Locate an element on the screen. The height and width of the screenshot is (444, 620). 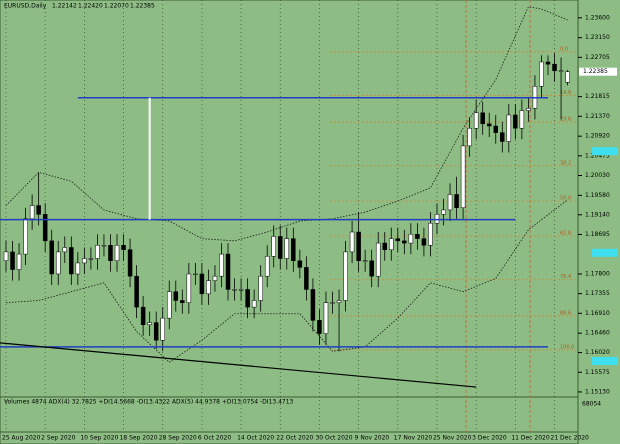
y-tick-label: 1.20475 is located at coordinates (597, 155).